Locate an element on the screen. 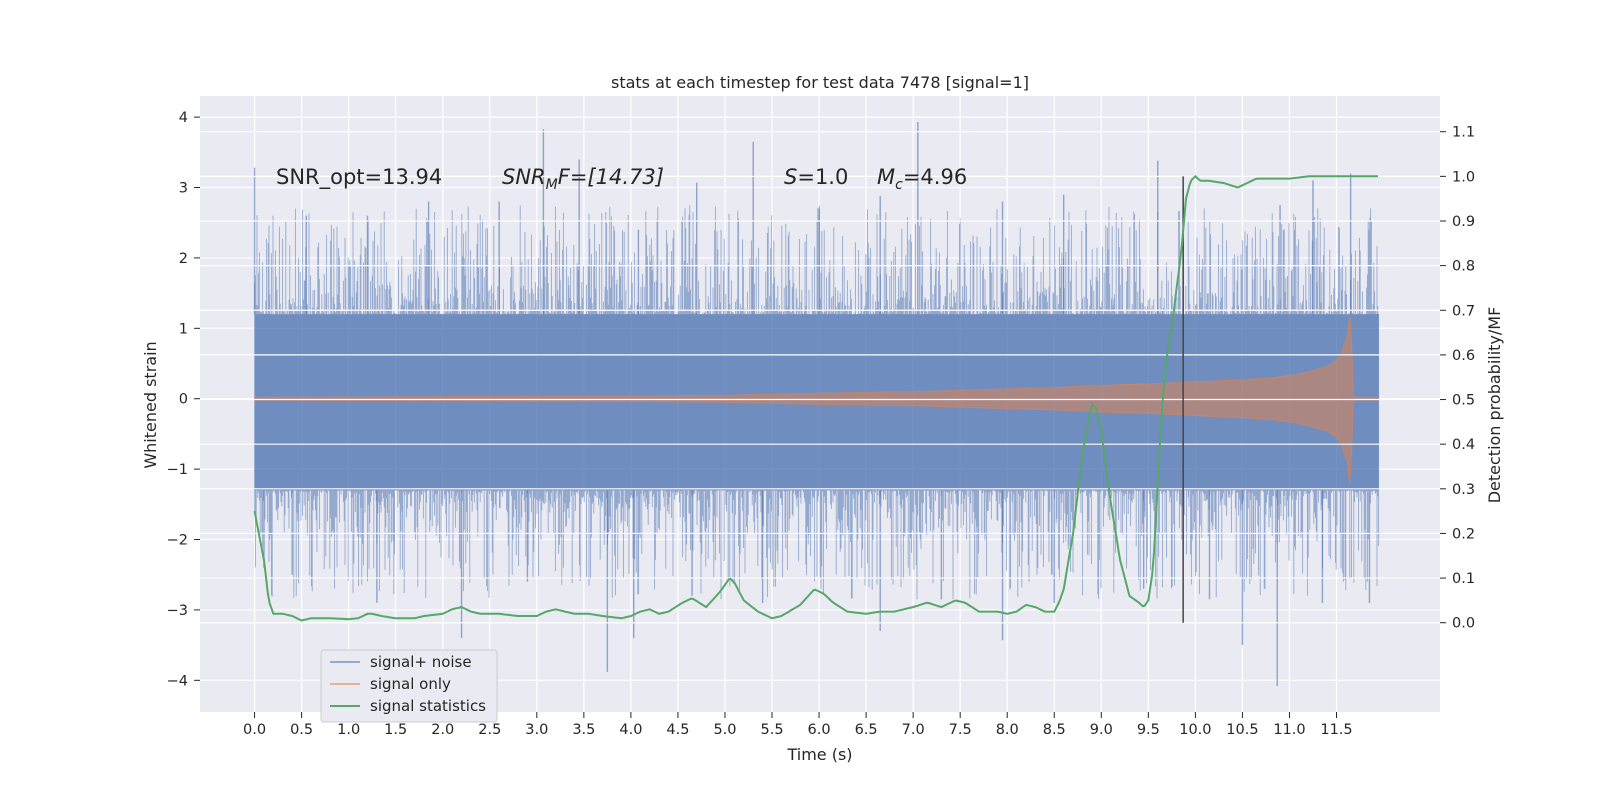 This screenshot has width=1600, height=800. y-tick-label-left: −2 is located at coordinates (177, 541).